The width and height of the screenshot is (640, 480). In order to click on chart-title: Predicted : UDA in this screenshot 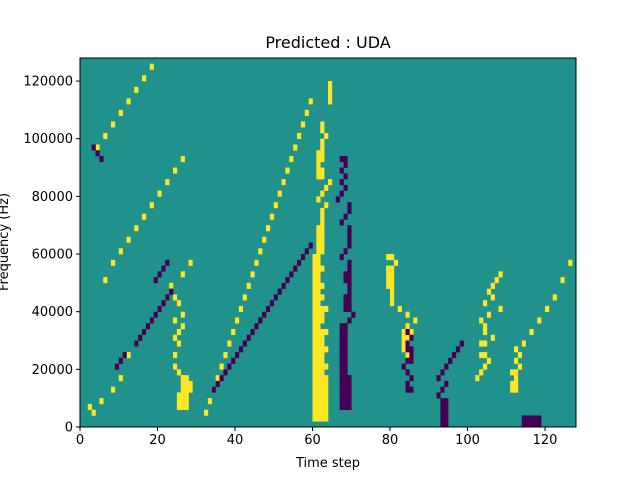, I will do `click(327, 42)`.